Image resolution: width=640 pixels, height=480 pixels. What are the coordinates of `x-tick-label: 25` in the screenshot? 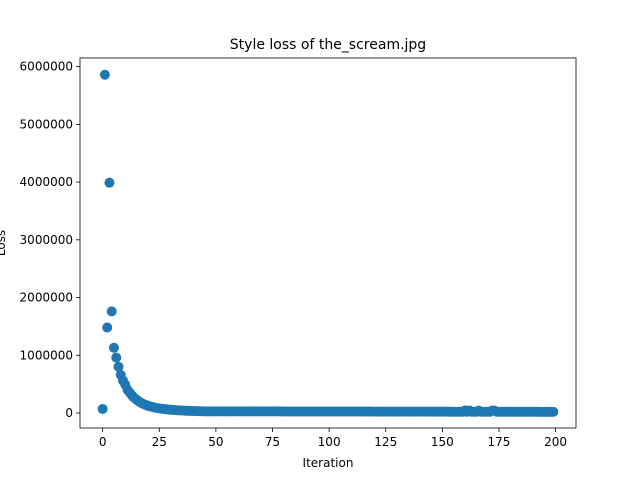 It's located at (159, 442).